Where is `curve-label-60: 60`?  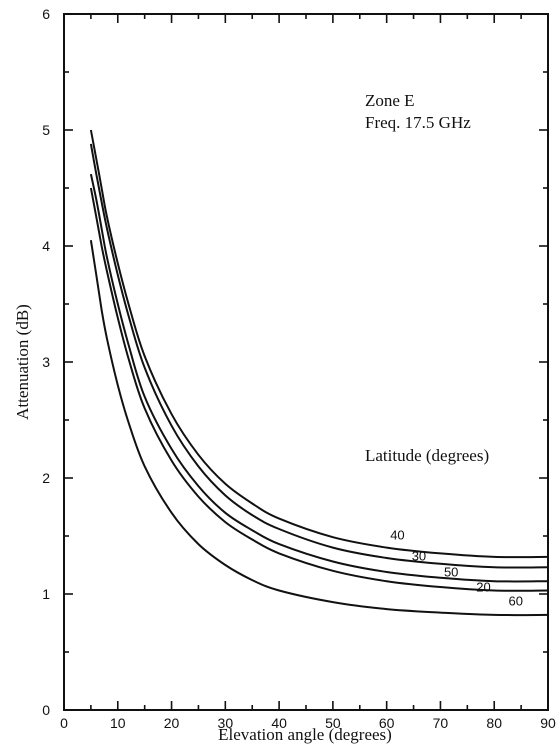 curve-label-60: 60 is located at coordinates (515, 601).